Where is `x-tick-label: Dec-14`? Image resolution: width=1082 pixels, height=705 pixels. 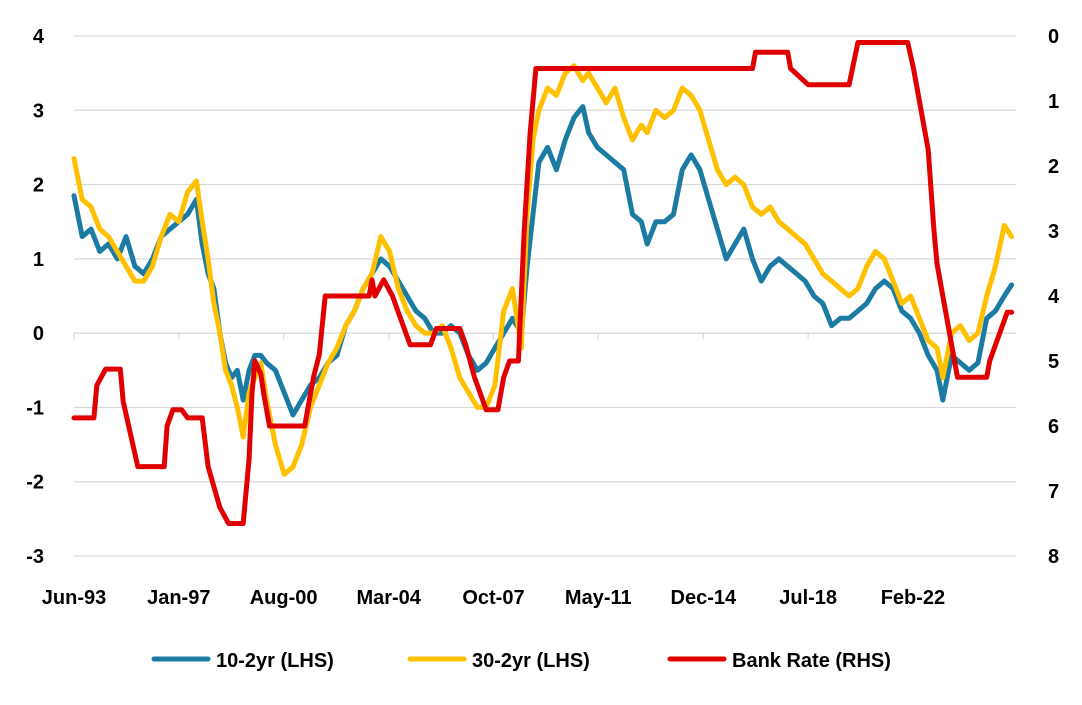 x-tick-label: Dec-14 is located at coordinates (704, 598).